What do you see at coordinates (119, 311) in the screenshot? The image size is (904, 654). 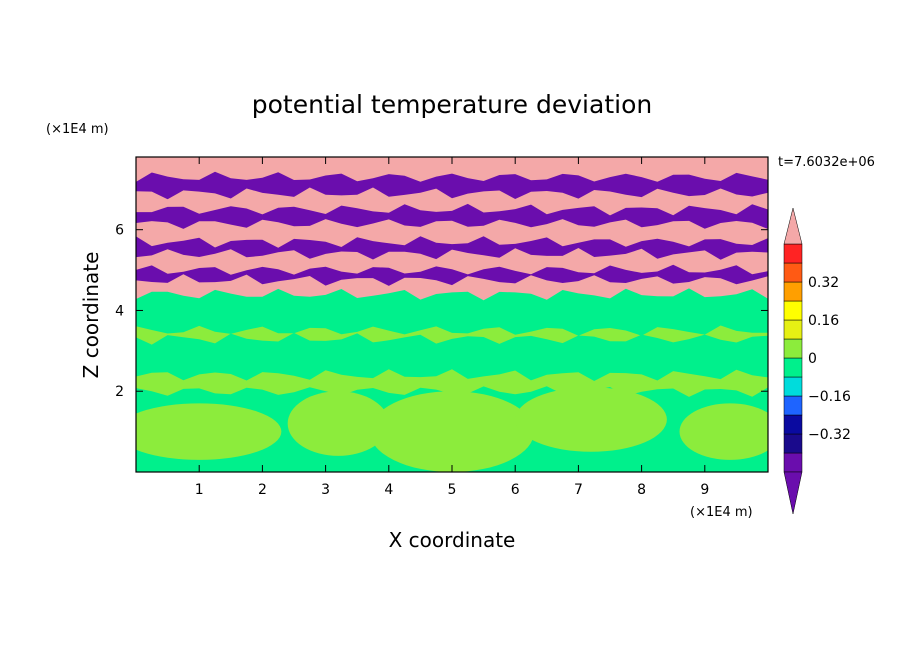 I see `y-tick-label: 4` at bounding box center [119, 311].